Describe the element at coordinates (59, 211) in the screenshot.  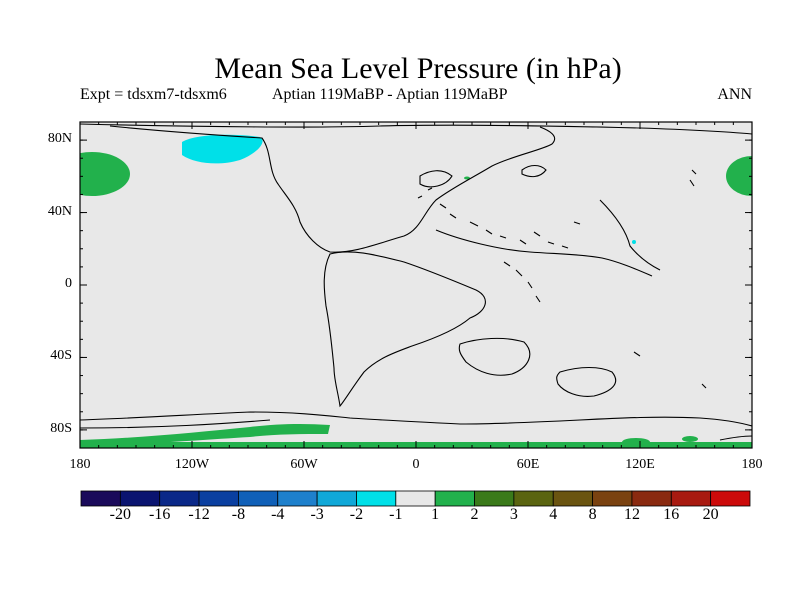
I see `lat-tick-label: 40N` at that location.